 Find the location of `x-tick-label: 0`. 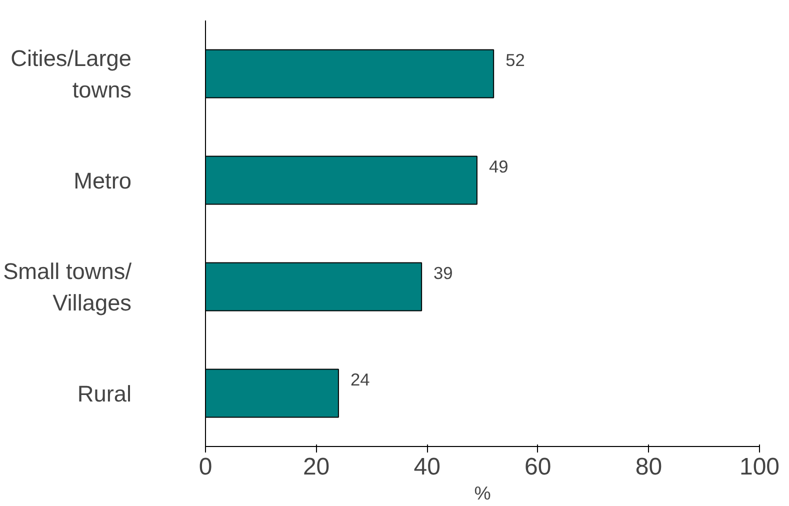

x-tick-label: 0 is located at coordinates (205, 467).